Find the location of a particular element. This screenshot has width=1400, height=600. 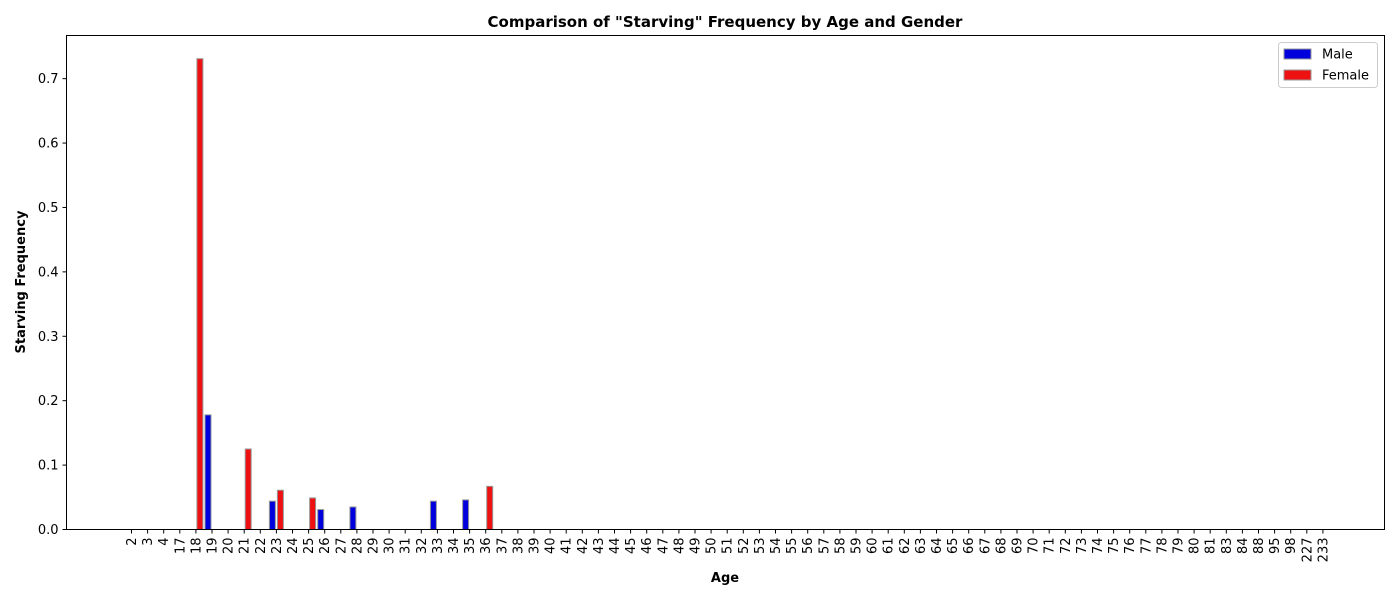

x-tick-label: 19 is located at coordinates (213, 546).